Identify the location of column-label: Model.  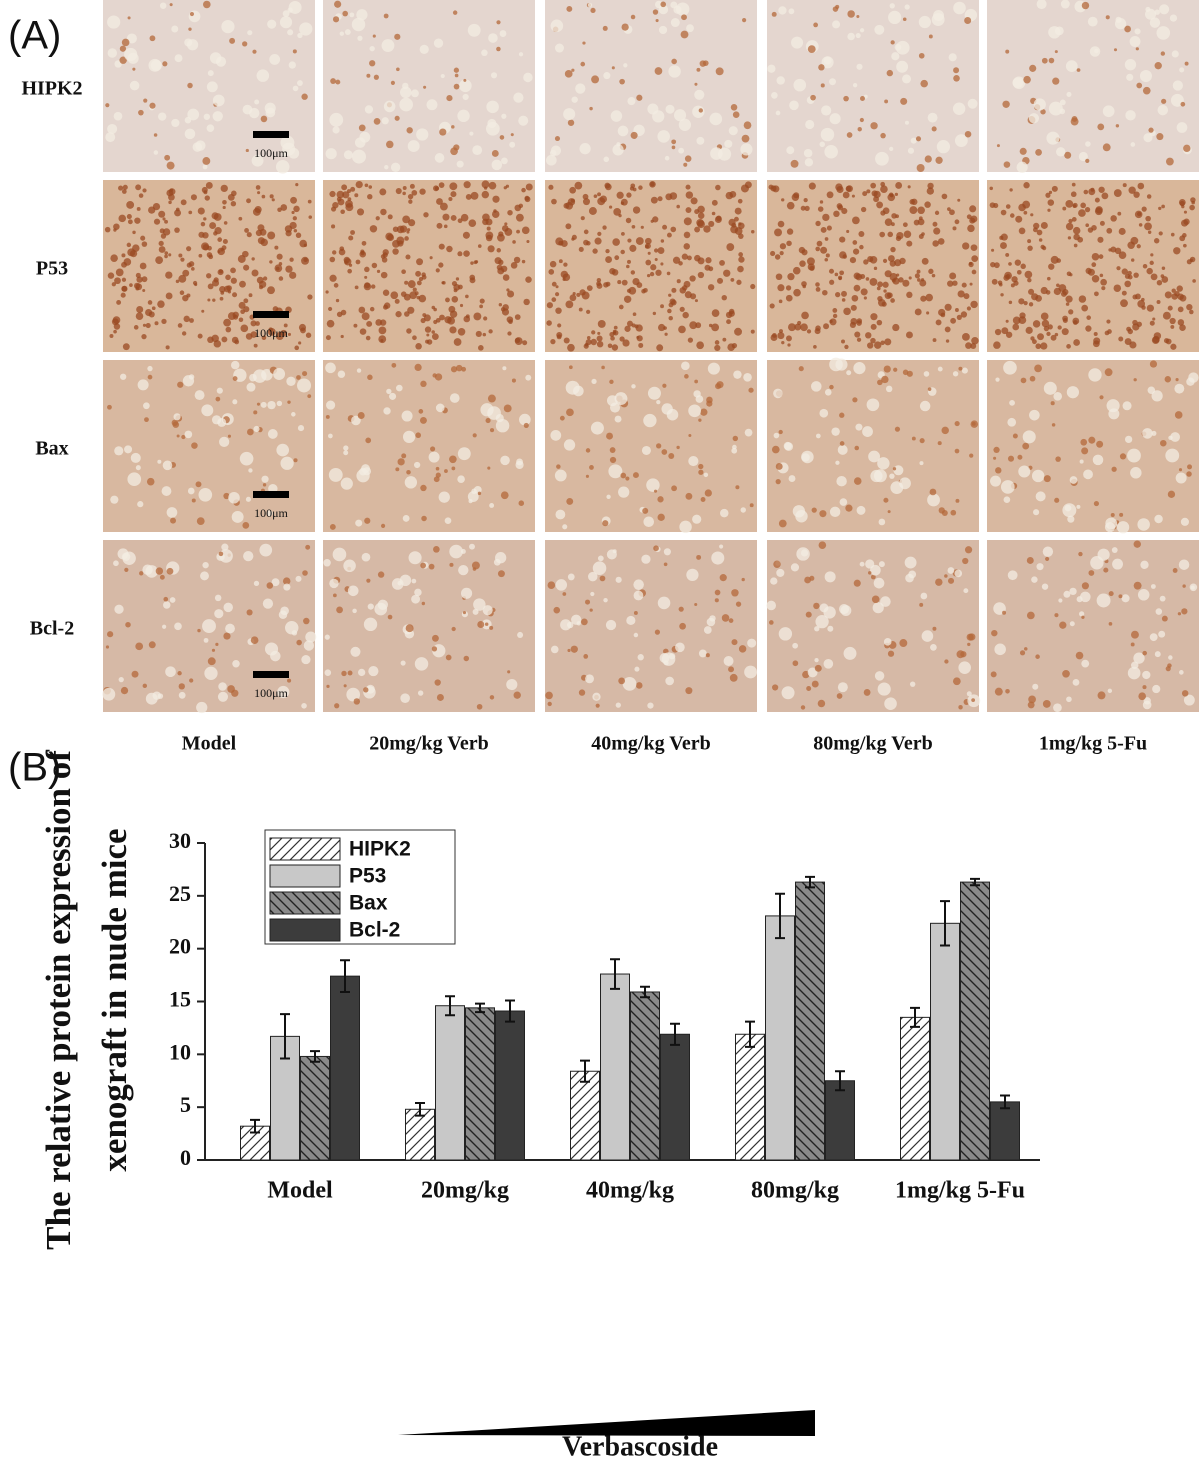
(209, 744).